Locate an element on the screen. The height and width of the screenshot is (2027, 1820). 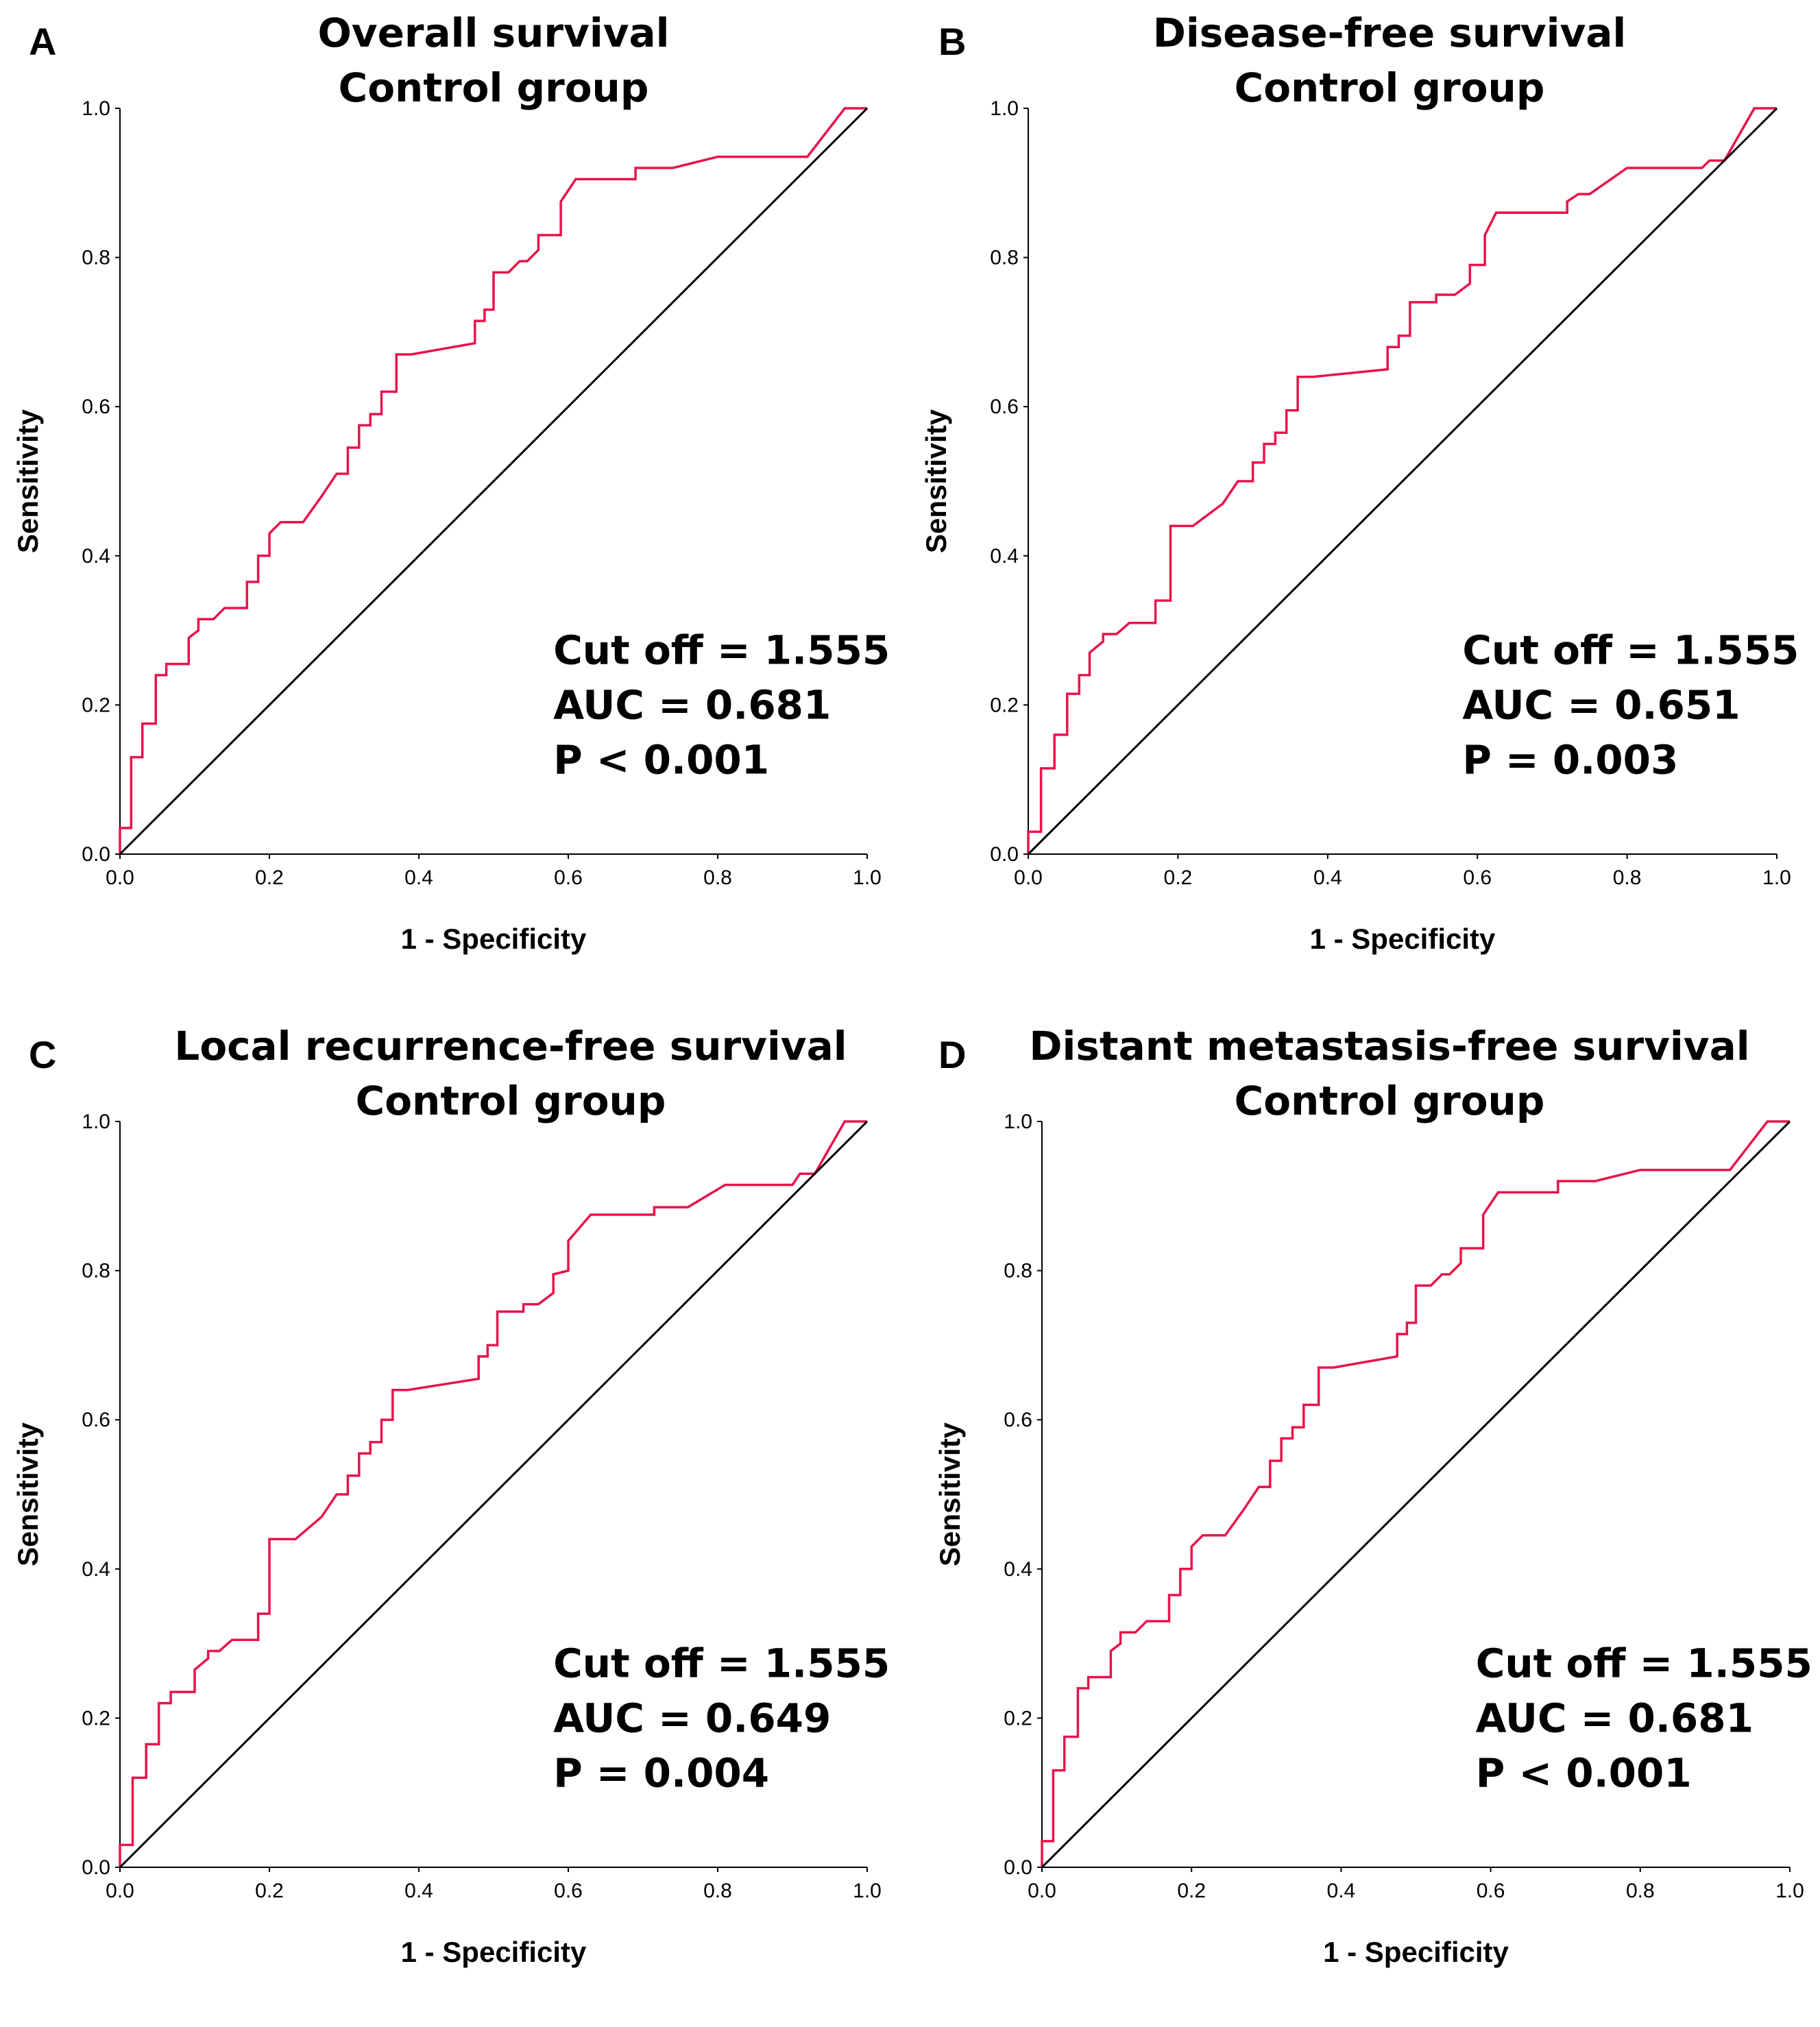
stat-annotation: P = 0.003 is located at coordinates (1570, 760).